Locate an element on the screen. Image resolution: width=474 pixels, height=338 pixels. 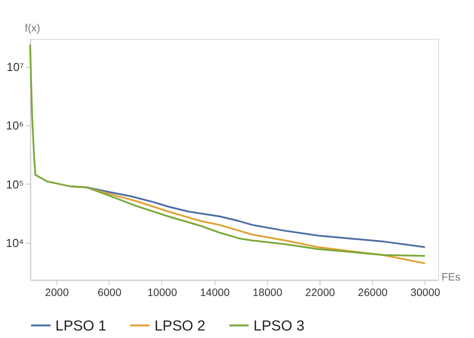
x-tick-label: 2000 is located at coordinates (57, 292).